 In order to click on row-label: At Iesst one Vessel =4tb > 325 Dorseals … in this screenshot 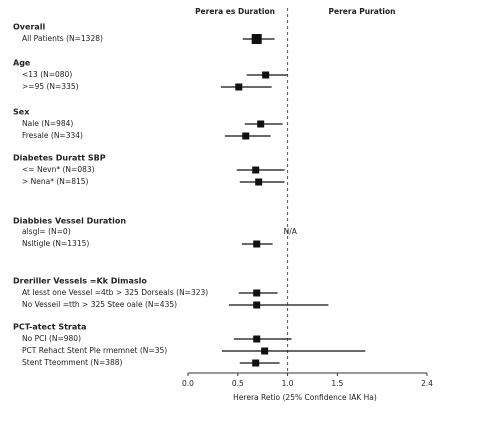, I will do `click(115, 292)`.